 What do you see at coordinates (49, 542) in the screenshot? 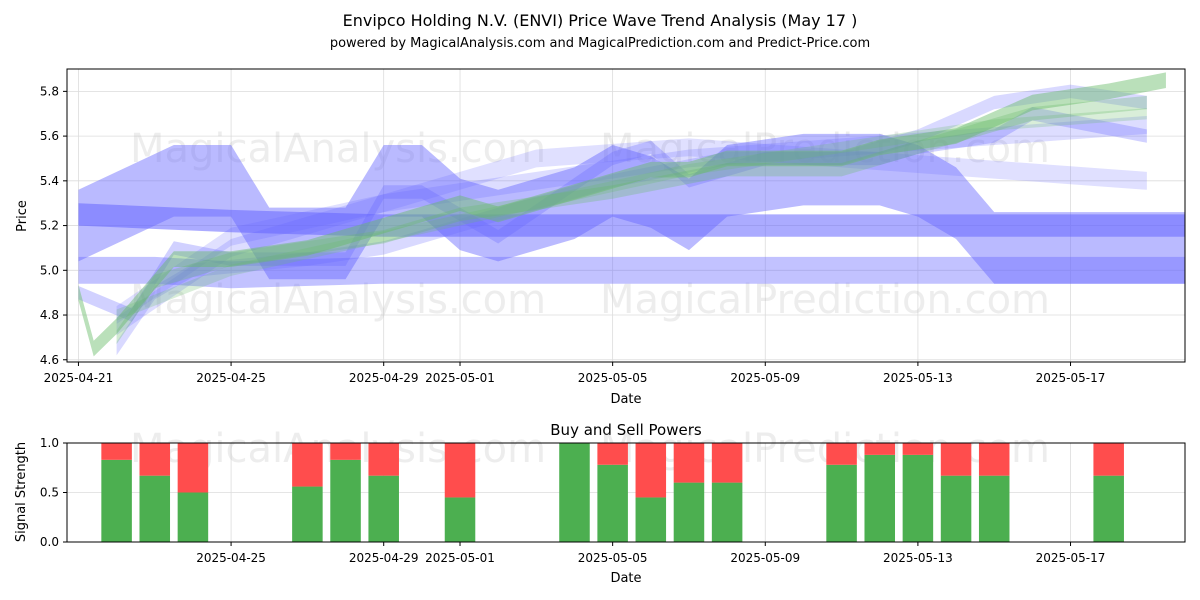
I see `signal-y-tick-label: 0.0` at bounding box center [49, 542].